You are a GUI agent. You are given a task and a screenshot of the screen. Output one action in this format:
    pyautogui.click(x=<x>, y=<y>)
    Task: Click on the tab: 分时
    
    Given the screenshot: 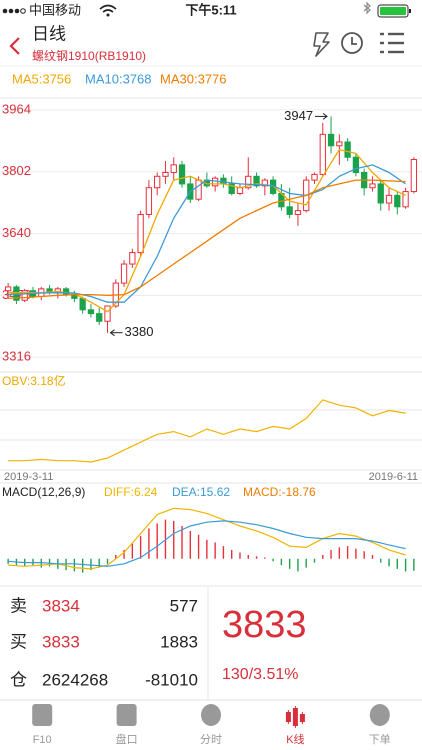 What is the action you would take?
    pyautogui.click(x=211, y=725)
    